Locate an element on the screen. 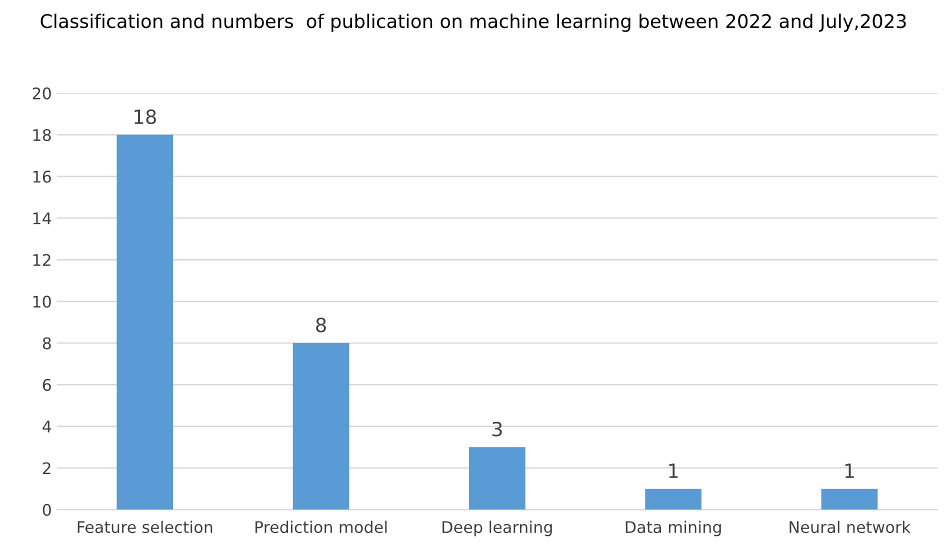 The width and height of the screenshot is (947, 548). y-tick-label: 18 is located at coordinates (42, 135).